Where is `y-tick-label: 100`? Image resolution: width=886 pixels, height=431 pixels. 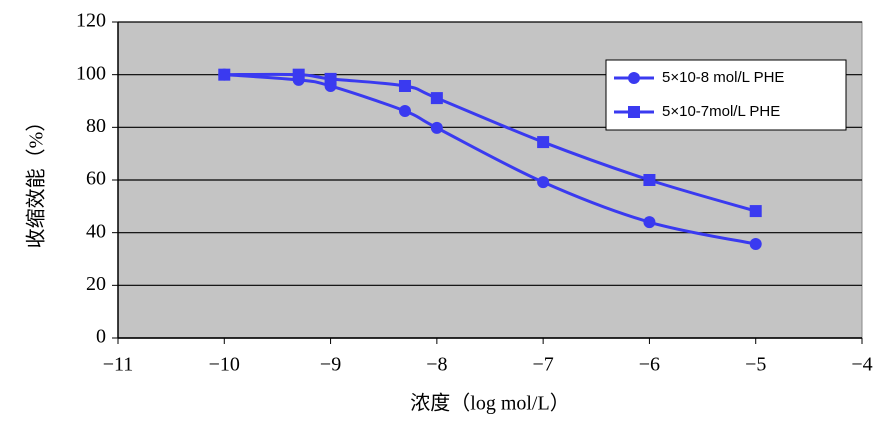
y-tick-label: 100 is located at coordinates (91, 73).